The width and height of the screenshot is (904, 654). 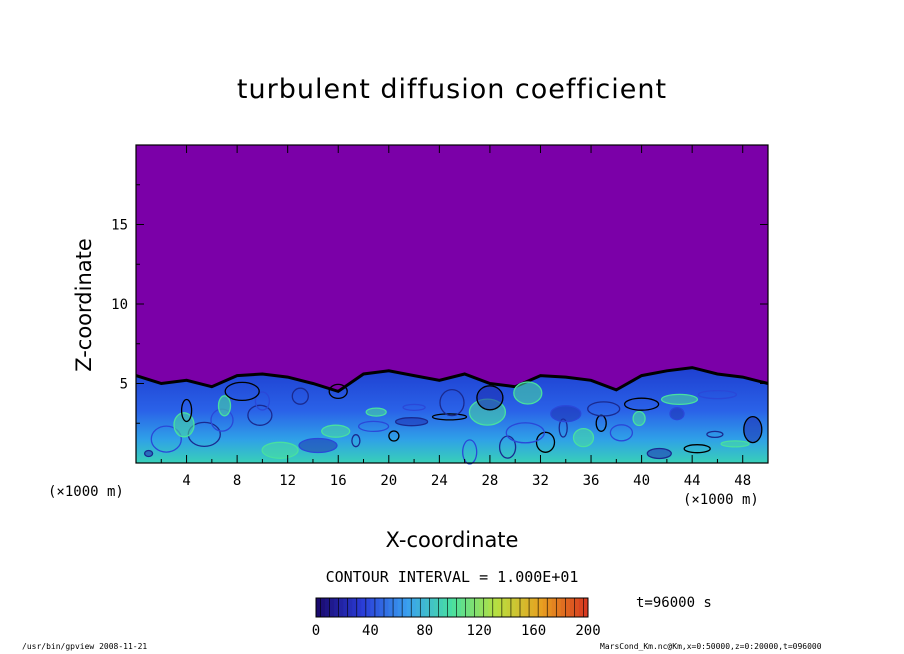 I want to click on colorbar-tick-label: 0, so click(x=316, y=631).